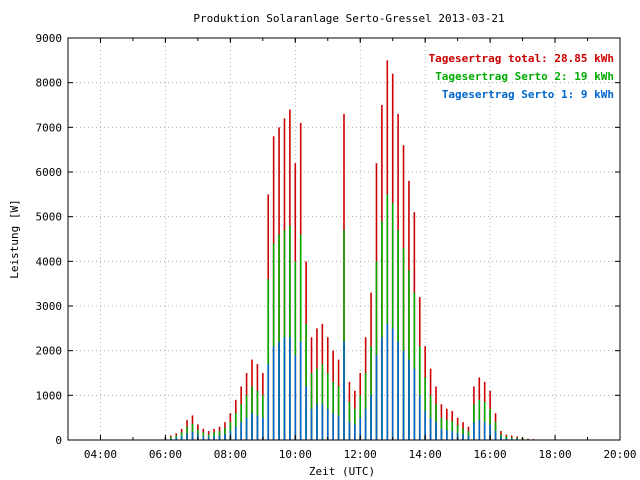 Image resolution: width=640 pixels, height=480 pixels. What do you see at coordinates (100, 454) in the screenshot?
I see `x-tick-label: 04:00` at bounding box center [100, 454].